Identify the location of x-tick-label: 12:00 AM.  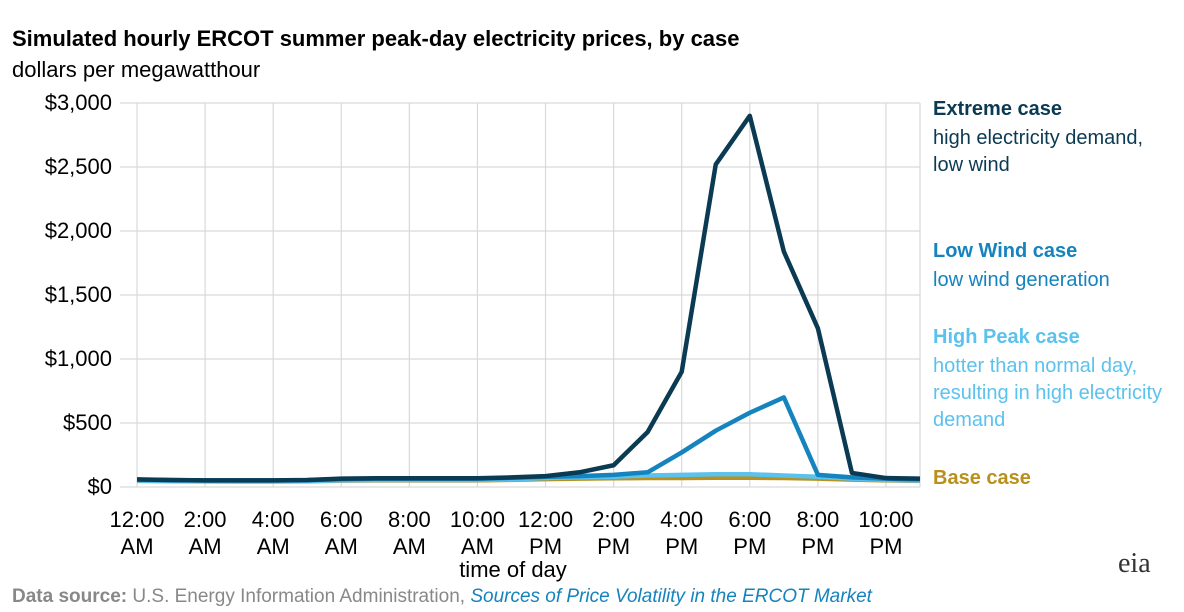
(137, 533).